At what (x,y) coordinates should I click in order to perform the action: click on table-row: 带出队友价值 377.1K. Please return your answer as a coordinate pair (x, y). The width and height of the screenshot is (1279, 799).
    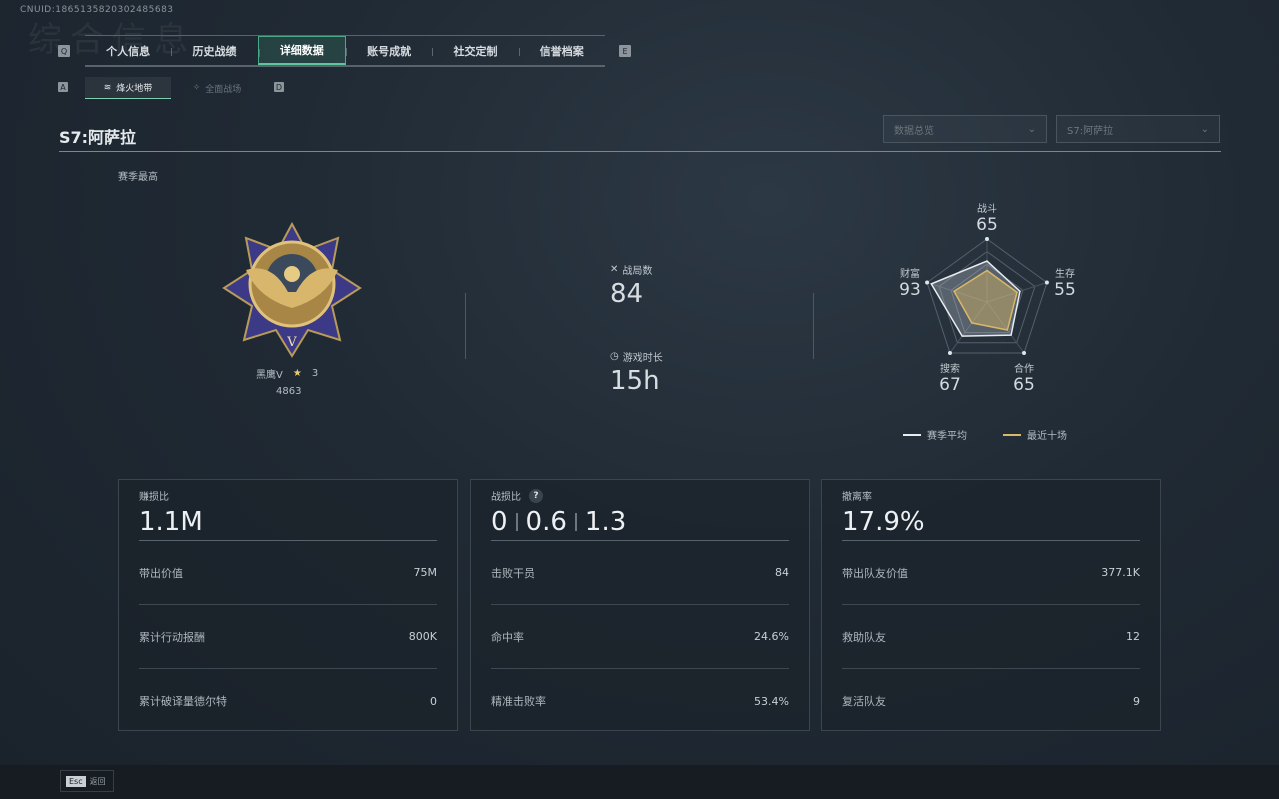
    Looking at the image, I should click on (991, 573).